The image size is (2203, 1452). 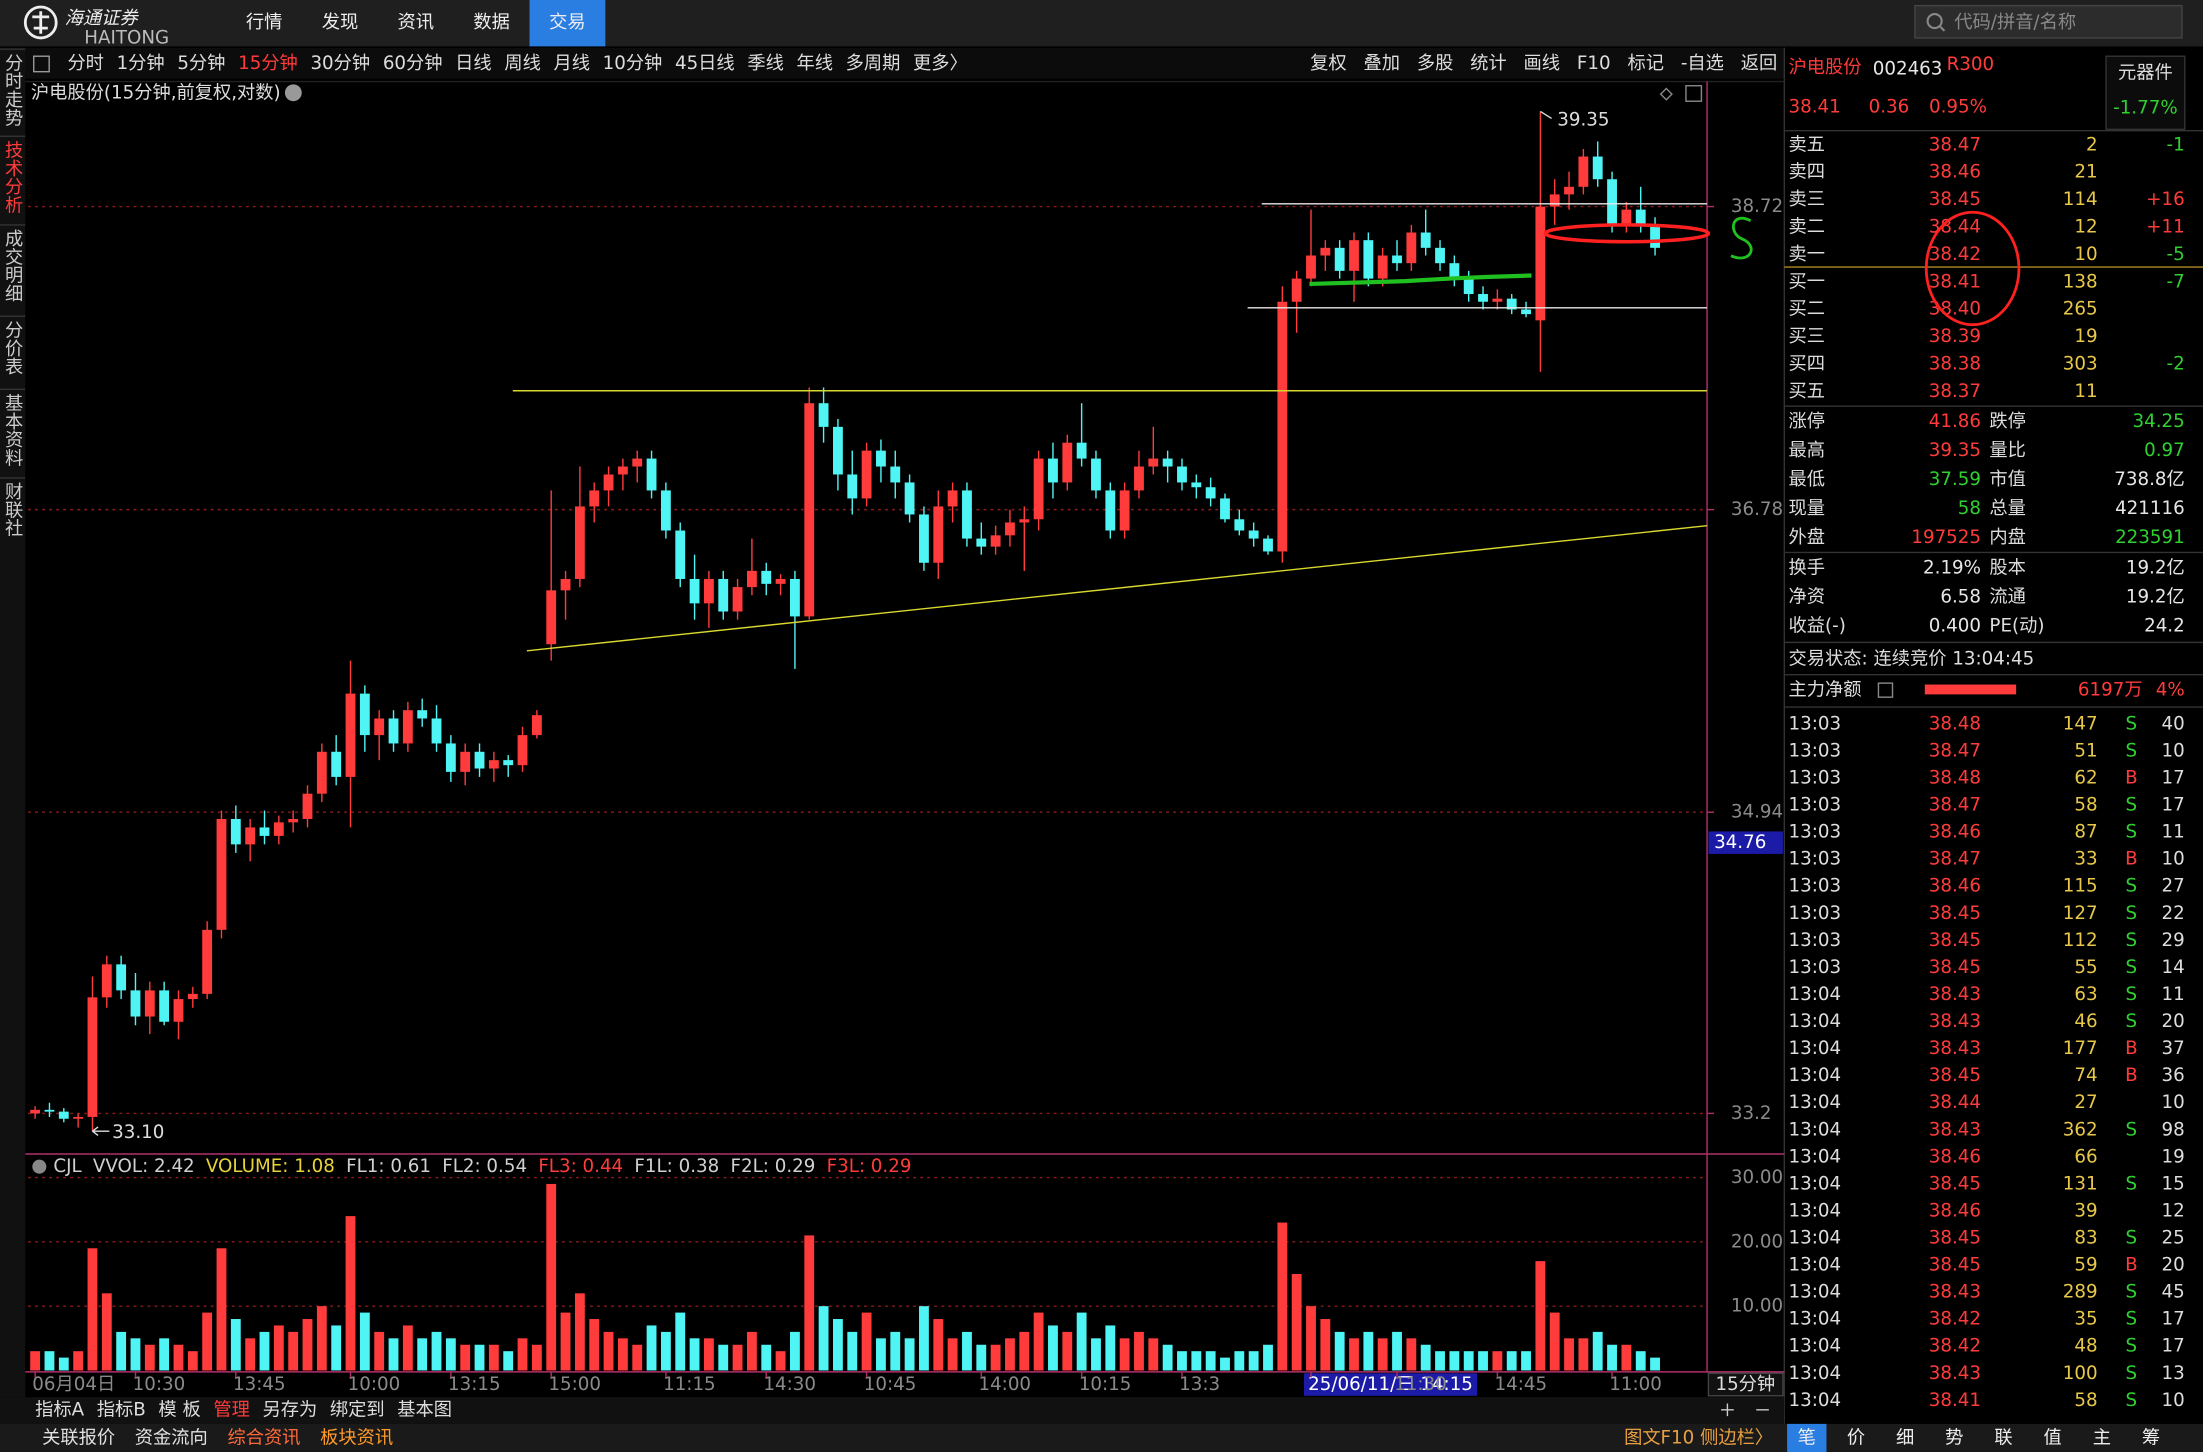 What do you see at coordinates (12, 509) in the screenshot?
I see `side-tab: 财联社` at bounding box center [12, 509].